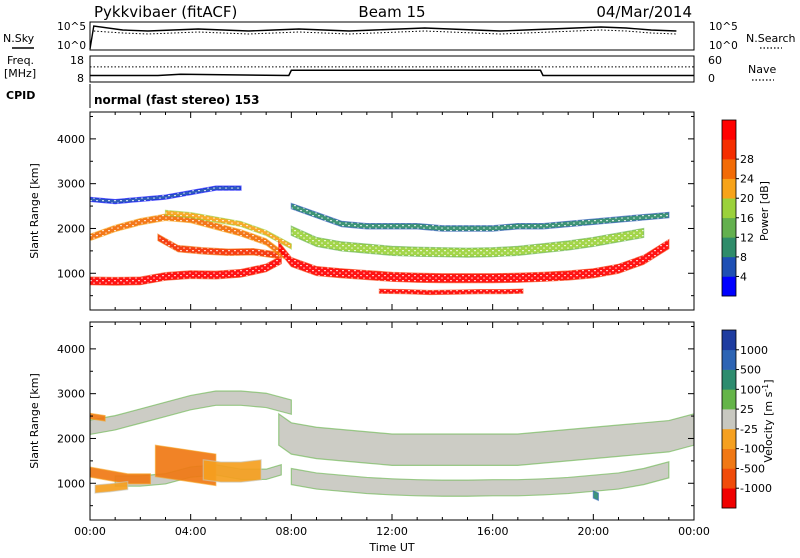 This screenshot has height=558, width=800. I want to click on power-ylabel: Slant Range [km], so click(34, 211).